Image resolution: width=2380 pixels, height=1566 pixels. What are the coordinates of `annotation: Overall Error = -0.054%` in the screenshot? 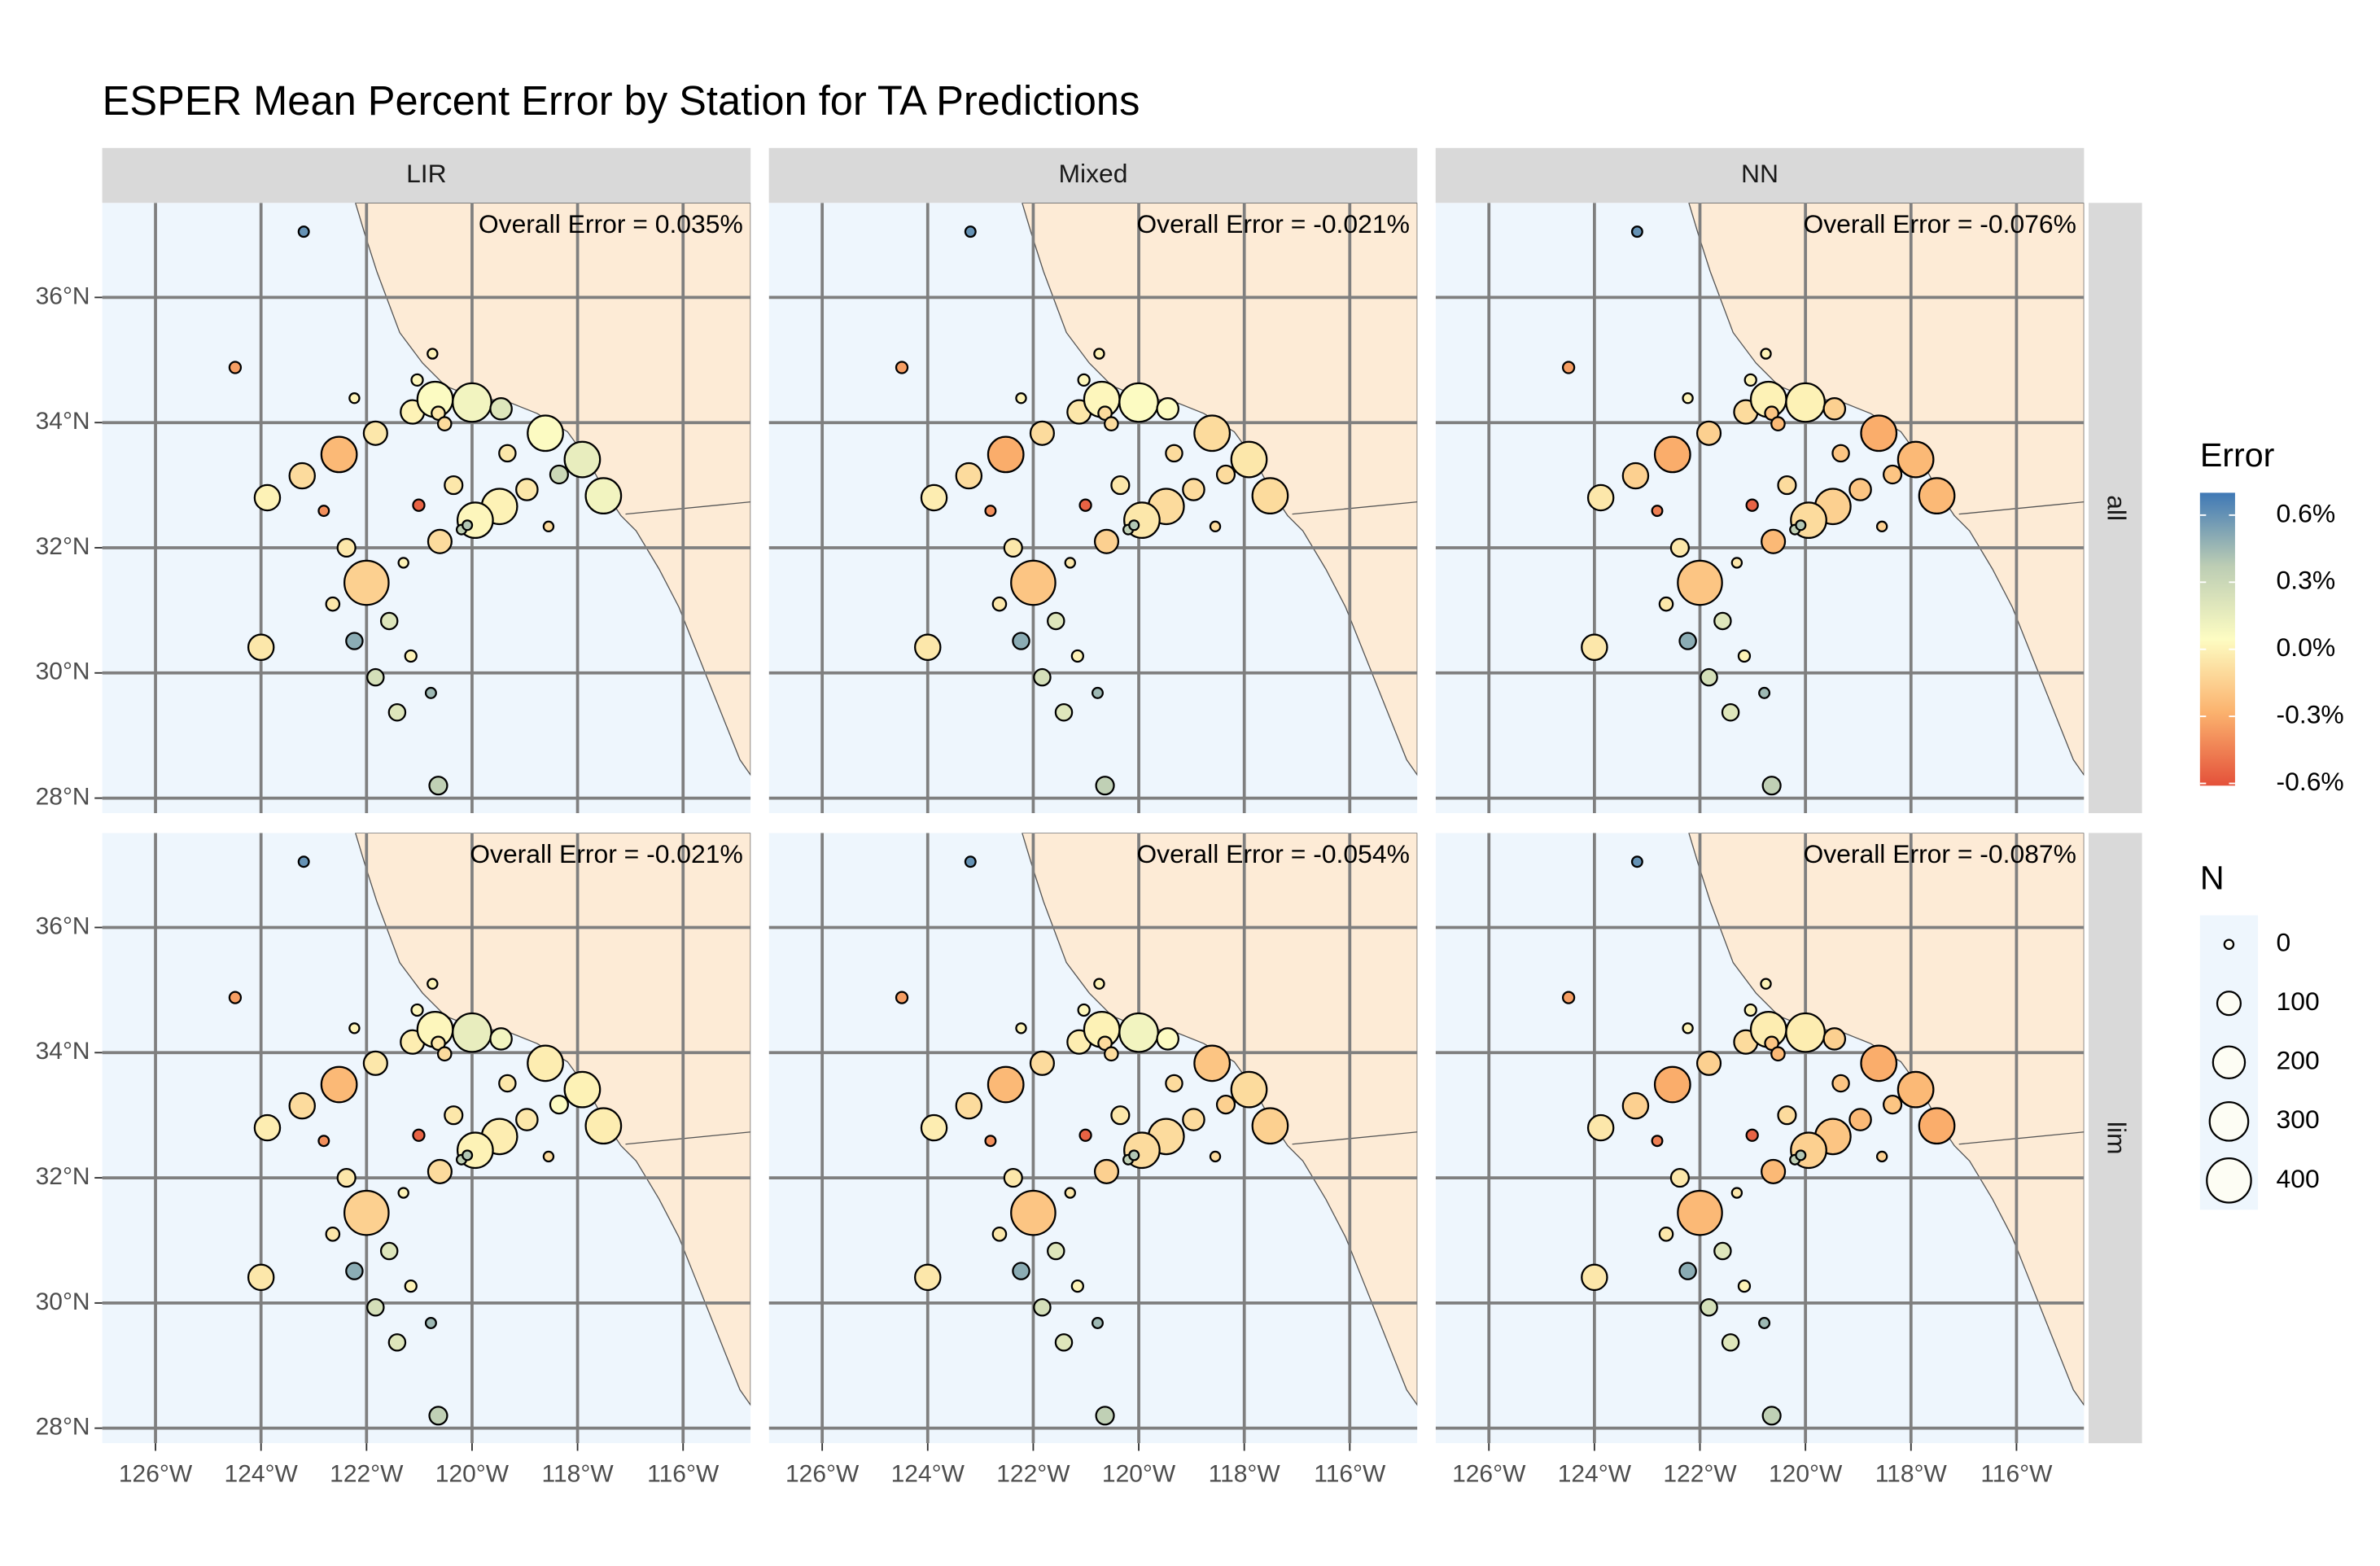 It's located at (1273, 853).